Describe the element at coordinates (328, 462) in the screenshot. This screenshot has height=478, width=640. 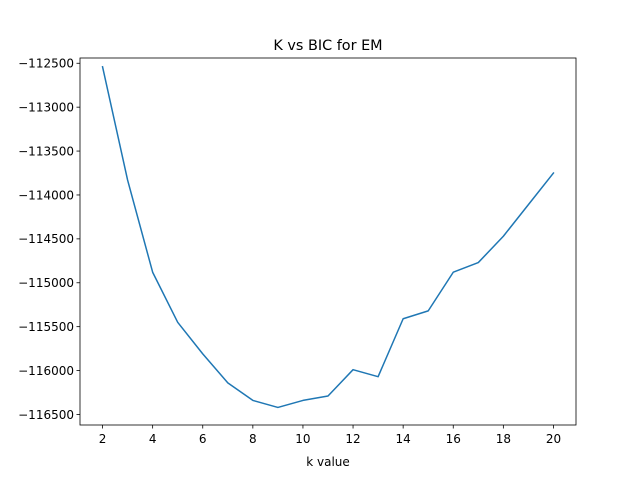
I see `x-axis-label: k value` at that location.